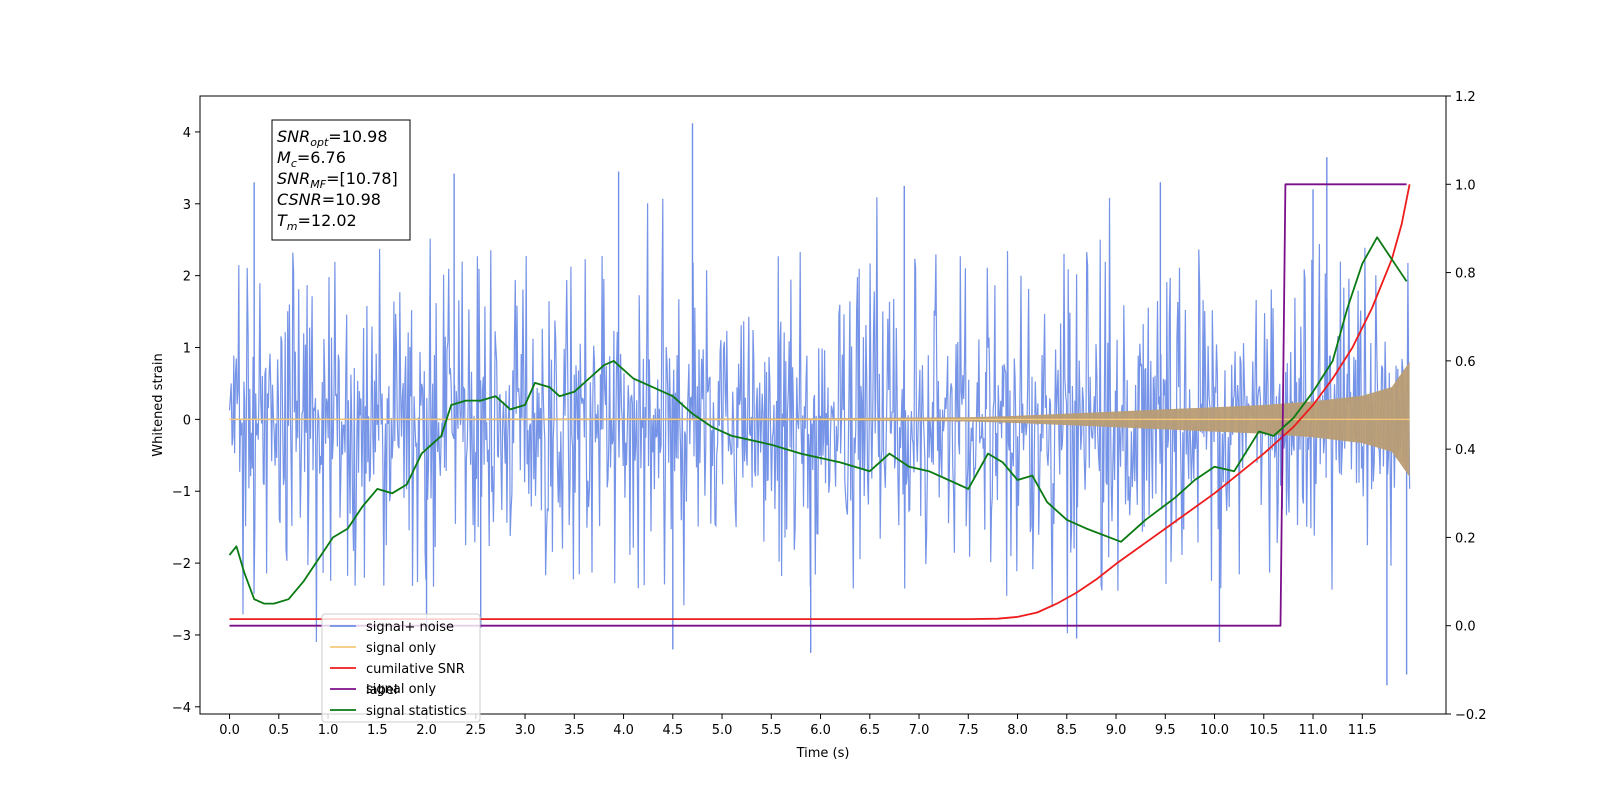 The image size is (1600, 800). I want to click on x-tick-label: 11.5, so click(1362, 730).